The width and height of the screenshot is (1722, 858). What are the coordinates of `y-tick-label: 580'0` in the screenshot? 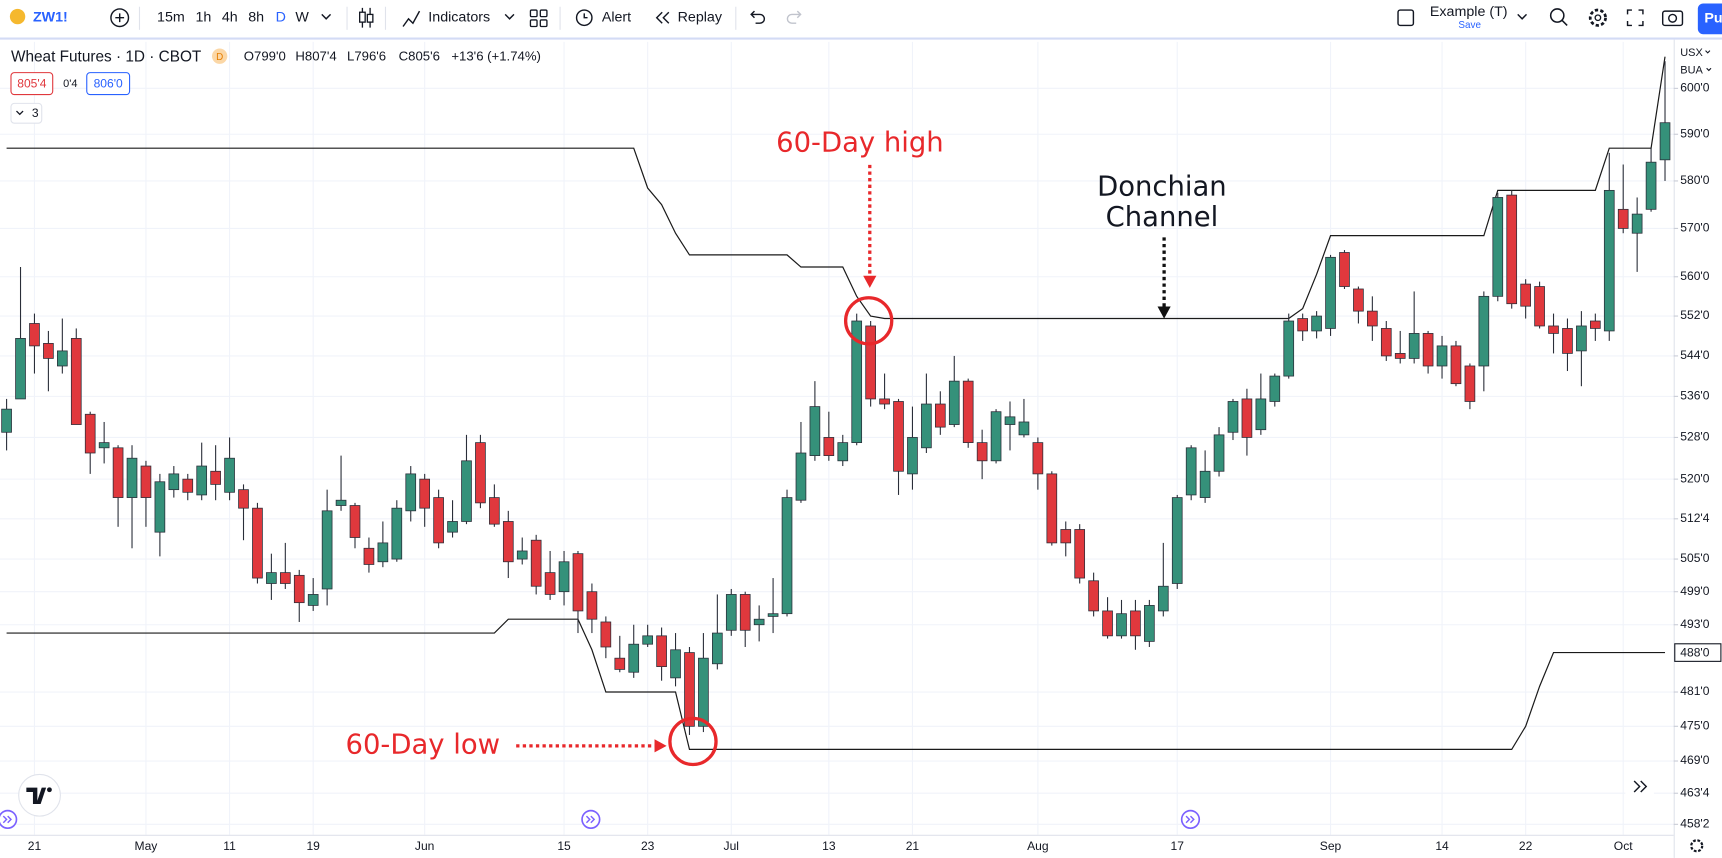 It's located at (1694, 180).